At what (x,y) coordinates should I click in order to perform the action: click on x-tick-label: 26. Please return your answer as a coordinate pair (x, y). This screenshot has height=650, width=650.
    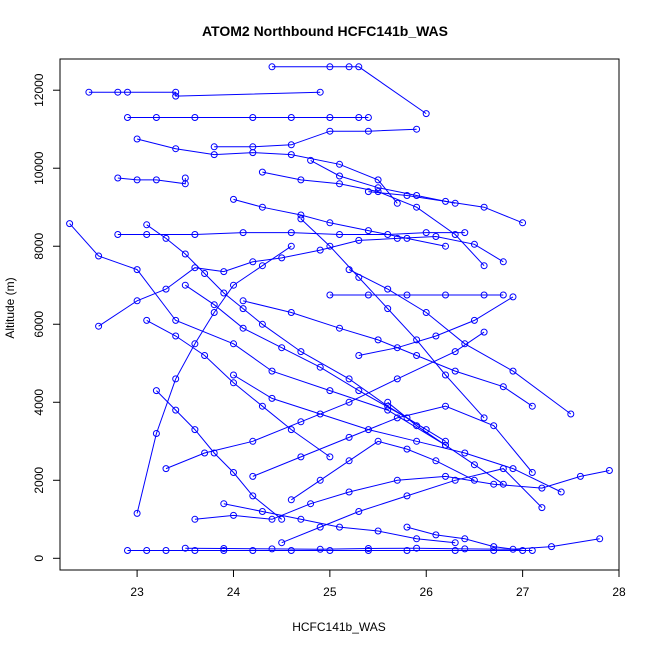
    Looking at the image, I should click on (427, 592).